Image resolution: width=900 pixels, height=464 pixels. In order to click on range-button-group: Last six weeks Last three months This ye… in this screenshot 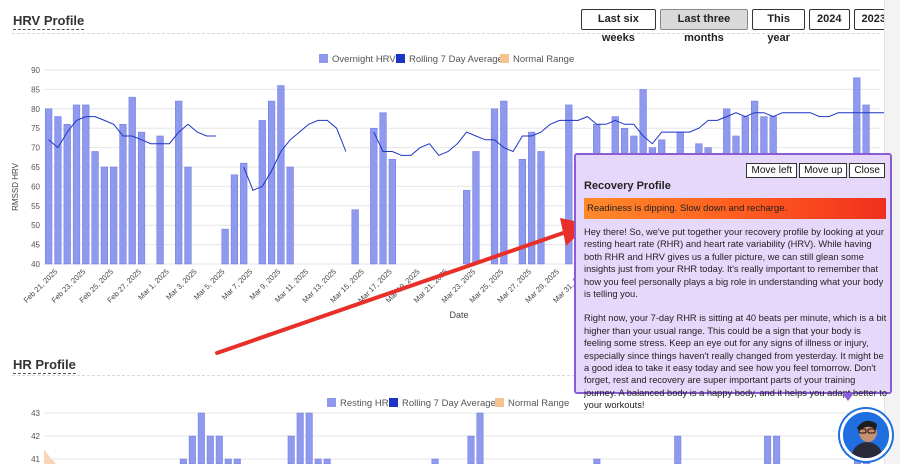, I will do `click(737, 26)`.